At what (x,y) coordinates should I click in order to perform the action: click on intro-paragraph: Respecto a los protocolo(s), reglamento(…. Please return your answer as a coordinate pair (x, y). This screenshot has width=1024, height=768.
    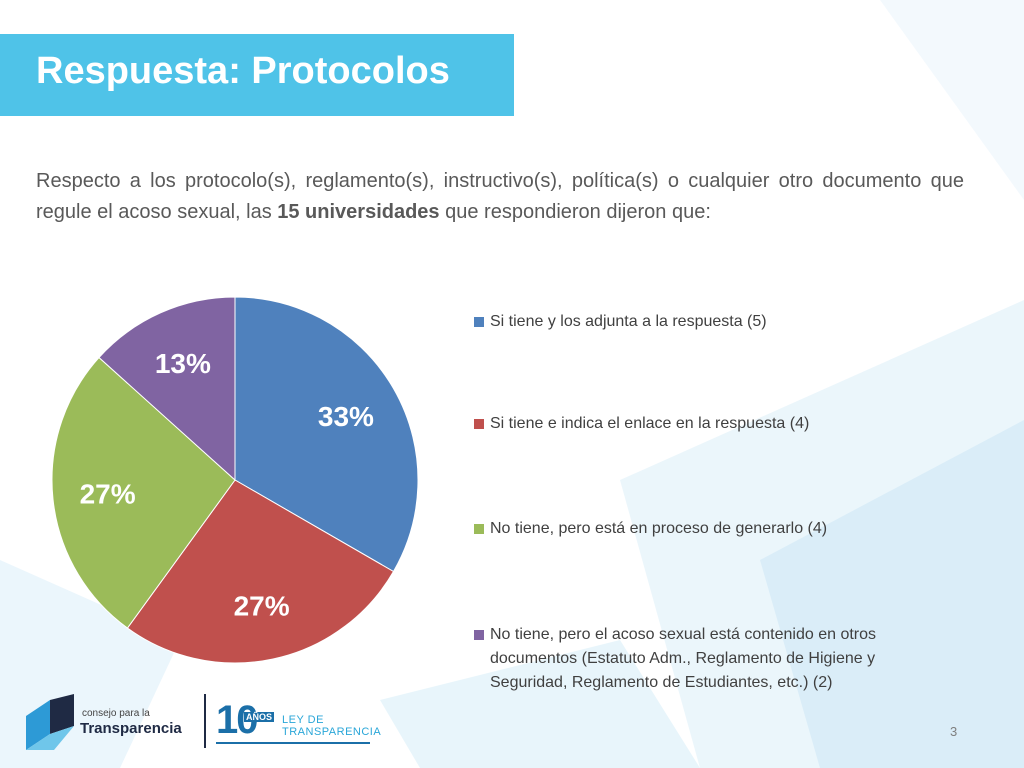
    Looking at the image, I should click on (500, 197).